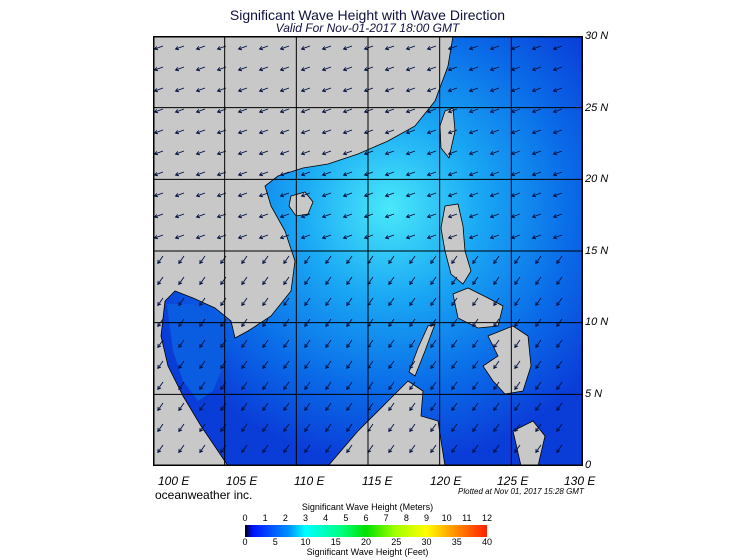  Describe the element at coordinates (367, 28) in the screenshot. I see `map-subtitle: Valid For Nov-01-2017 18:00 GMT` at that location.